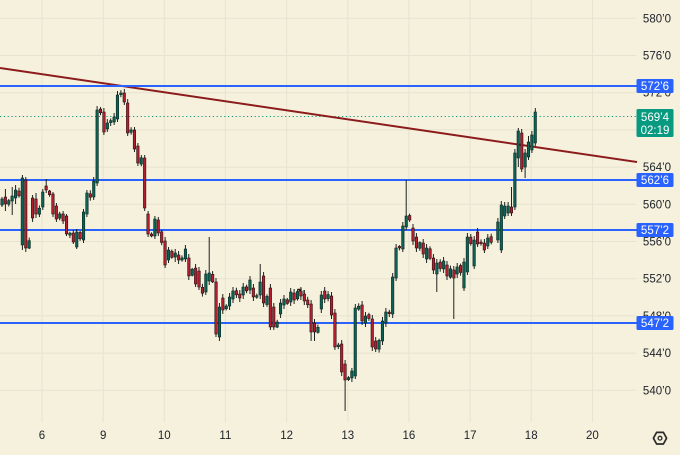 The height and width of the screenshot is (455, 680). What do you see at coordinates (103, 436) in the screenshot?
I see `svg-text: 9` at bounding box center [103, 436].